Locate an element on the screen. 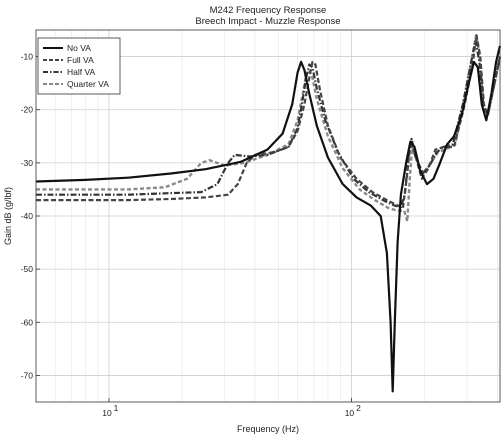 The width and height of the screenshot is (501, 437). legend-label-full-va: Full VA is located at coordinates (80, 60).